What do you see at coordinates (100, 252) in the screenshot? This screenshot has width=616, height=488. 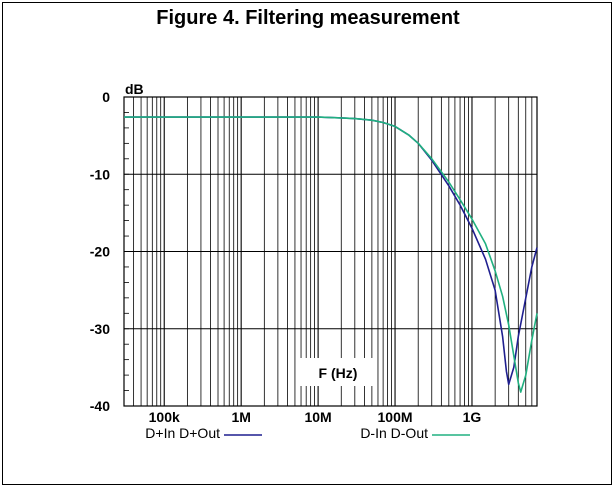 I see `y-tick-label: -20` at bounding box center [100, 252].